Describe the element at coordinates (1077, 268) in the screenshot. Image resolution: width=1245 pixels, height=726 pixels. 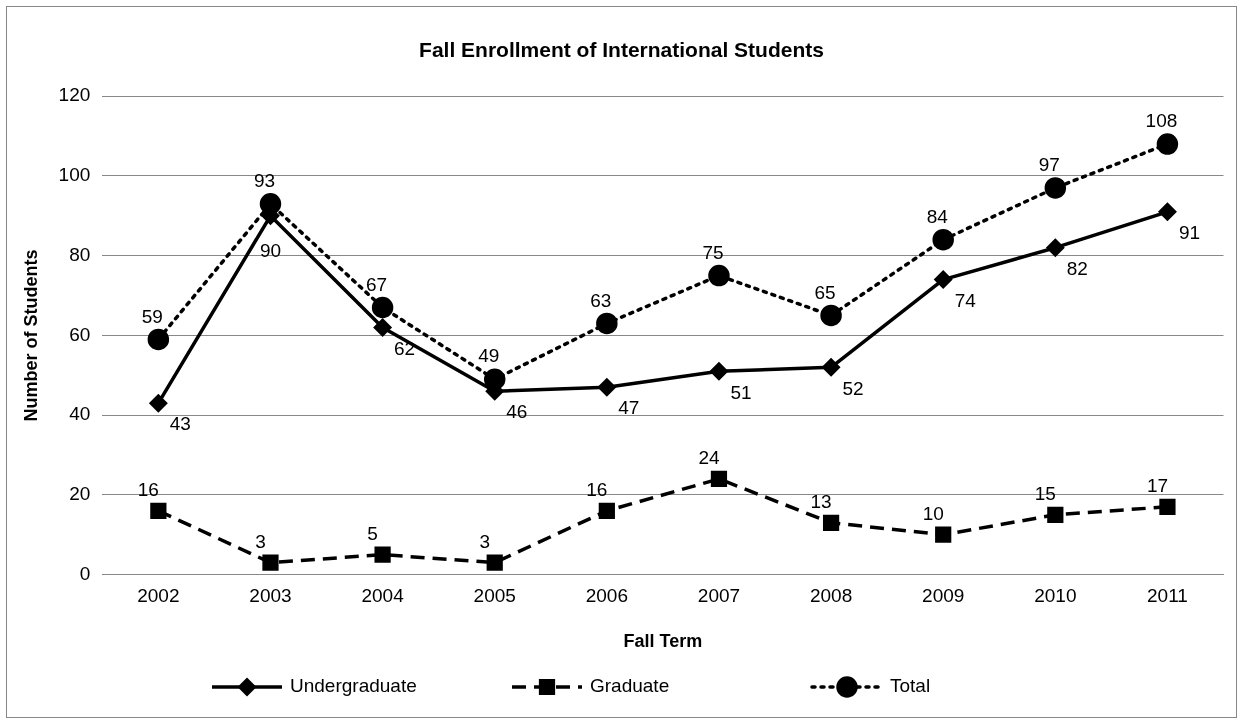
I see `data-label: 82` at that location.